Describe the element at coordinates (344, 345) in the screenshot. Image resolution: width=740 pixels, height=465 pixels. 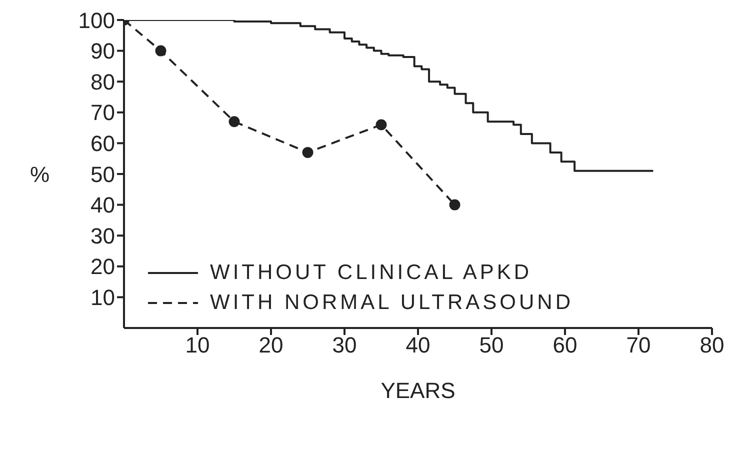
I see `x-tick-label: 30` at that location.